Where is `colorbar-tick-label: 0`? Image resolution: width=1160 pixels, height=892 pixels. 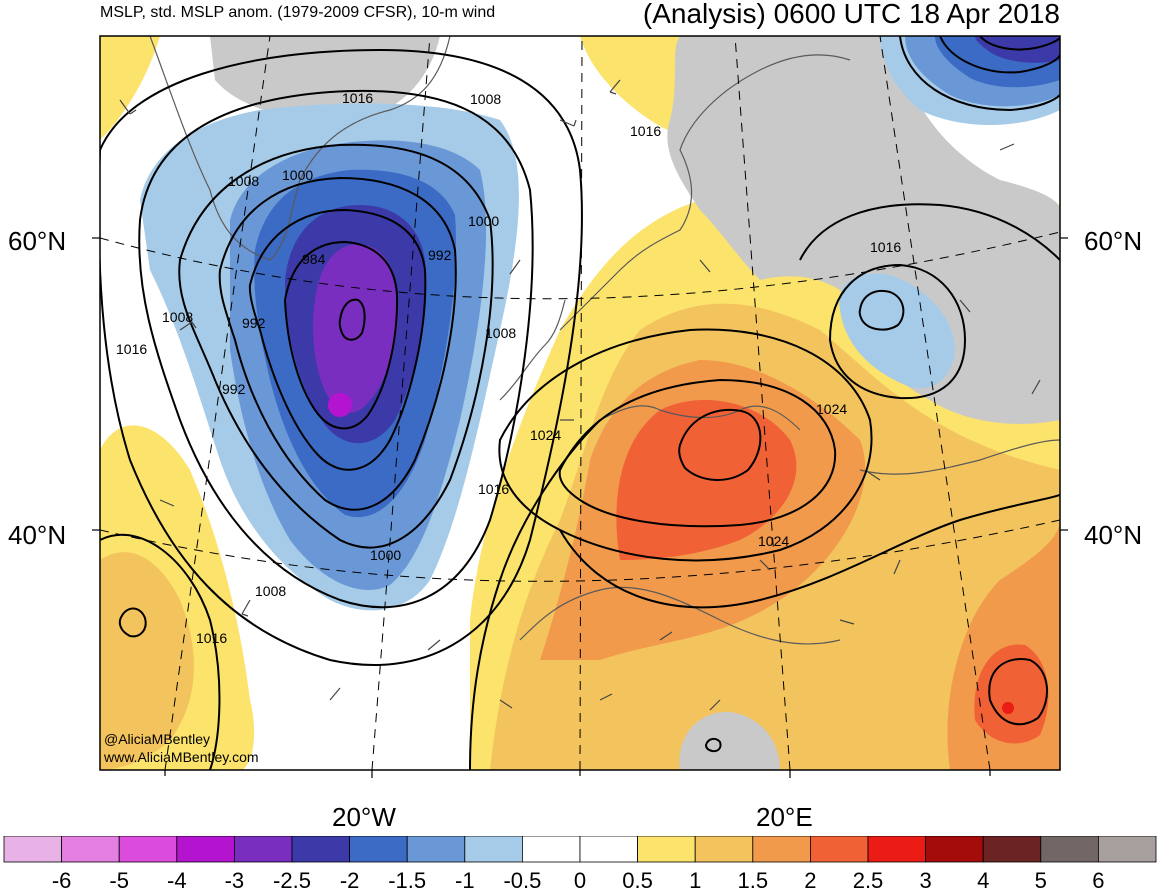 colorbar-tick-label: 0 is located at coordinates (580, 880).